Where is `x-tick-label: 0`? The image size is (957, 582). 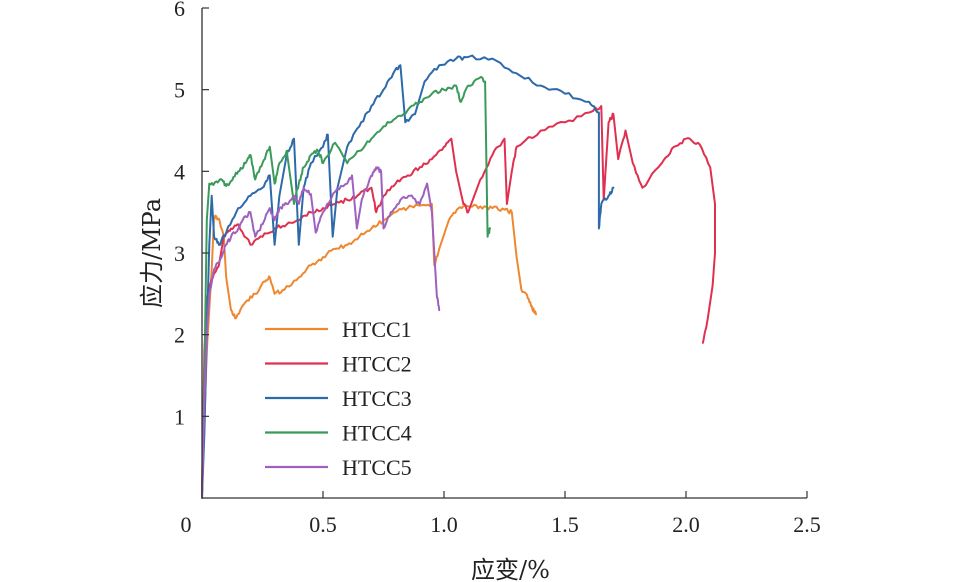
x-tick-label: 0 is located at coordinates (186, 524).